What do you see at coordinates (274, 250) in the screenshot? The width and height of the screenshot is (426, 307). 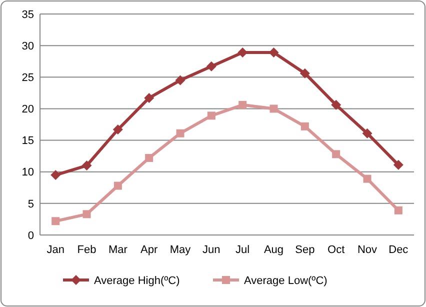 I see `x-tick-label: Aug` at bounding box center [274, 250].